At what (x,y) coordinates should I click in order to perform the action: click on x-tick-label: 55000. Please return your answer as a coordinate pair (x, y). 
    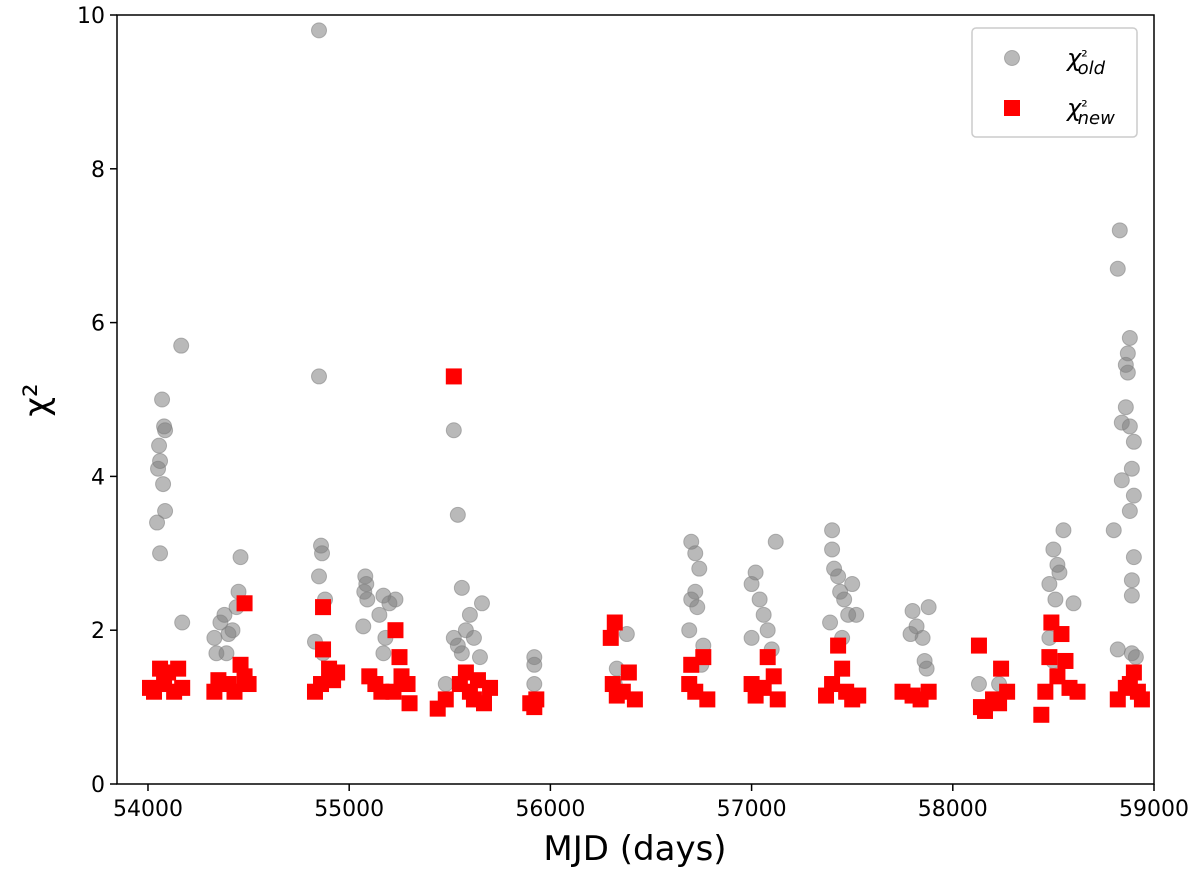
    Looking at the image, I should click on (349, 809).